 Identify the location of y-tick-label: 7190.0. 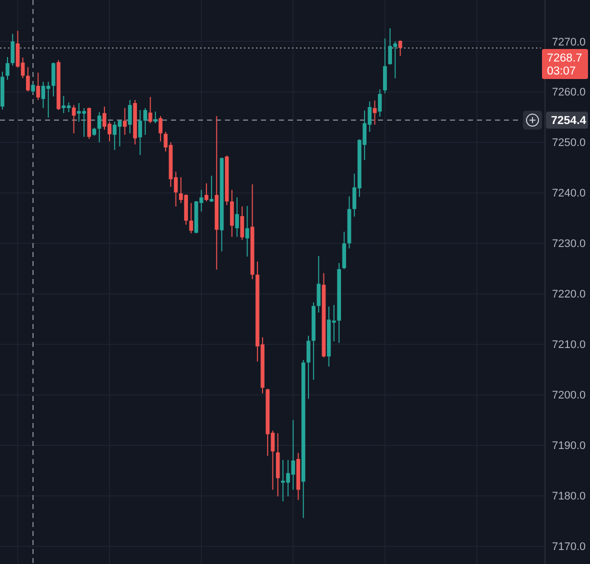
(569, 446).